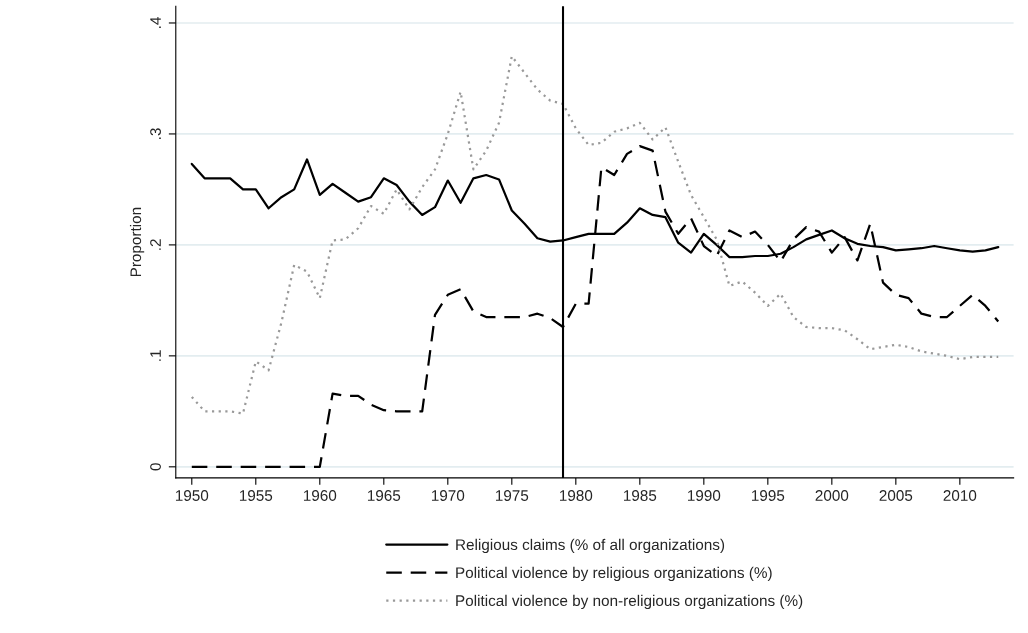  What do you see at coordinates (576, 495) in the screenshot?
I see `x-tick-label: 1980` at bounding box center [576, 495].